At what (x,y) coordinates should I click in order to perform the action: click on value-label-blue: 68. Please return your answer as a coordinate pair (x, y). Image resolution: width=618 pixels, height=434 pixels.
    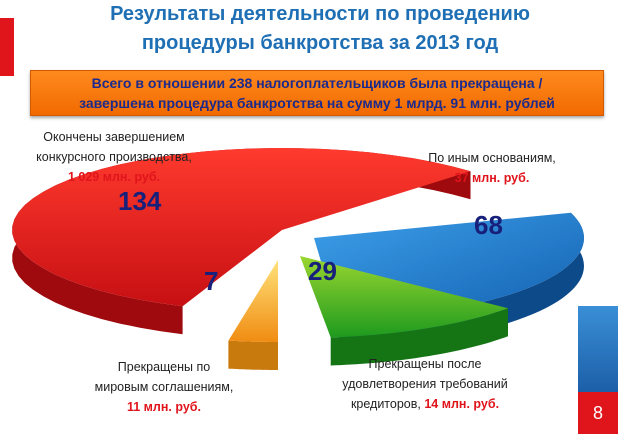
    Looking at the image, I should click on (488, 225).